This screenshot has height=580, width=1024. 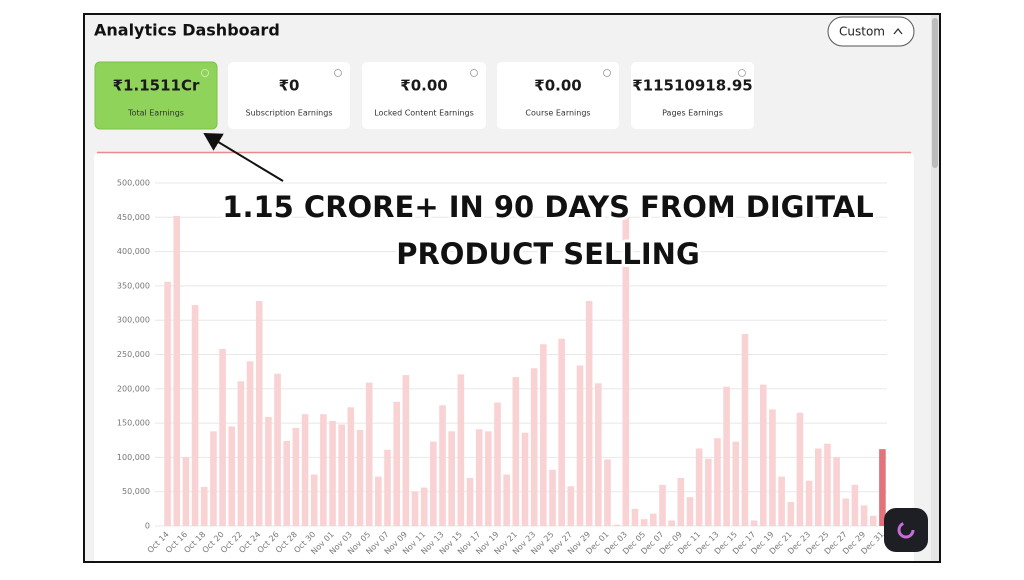 I want to click on page-title: Analytics Dashboard, so click(x=187, y=30).